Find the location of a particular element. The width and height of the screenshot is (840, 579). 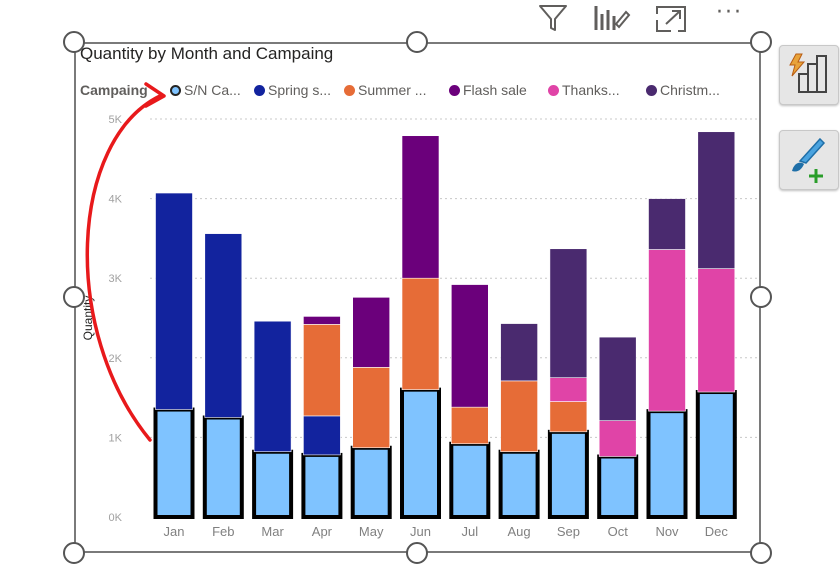

y-tick-label: 1K is located at coordinates (116, 438).